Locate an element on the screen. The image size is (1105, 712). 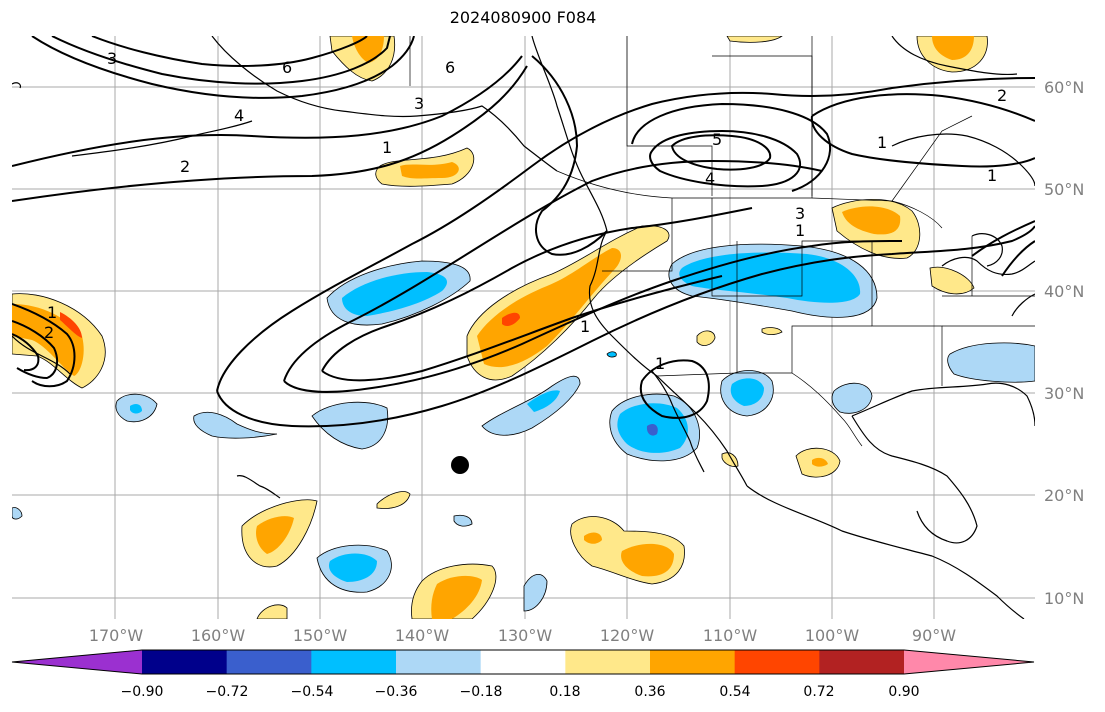
lat-label-10n: 10°N is located at coordinates (1064, 598).